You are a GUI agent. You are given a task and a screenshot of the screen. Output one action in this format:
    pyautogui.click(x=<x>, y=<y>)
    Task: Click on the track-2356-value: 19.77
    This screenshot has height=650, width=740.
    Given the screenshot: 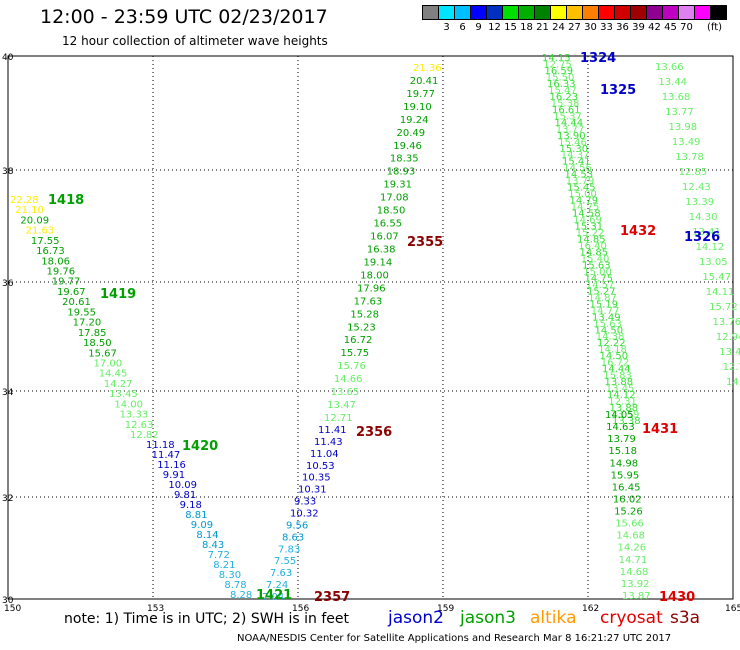 What is the action you would take?
    pyautogui.click(x=420, y=94)
    